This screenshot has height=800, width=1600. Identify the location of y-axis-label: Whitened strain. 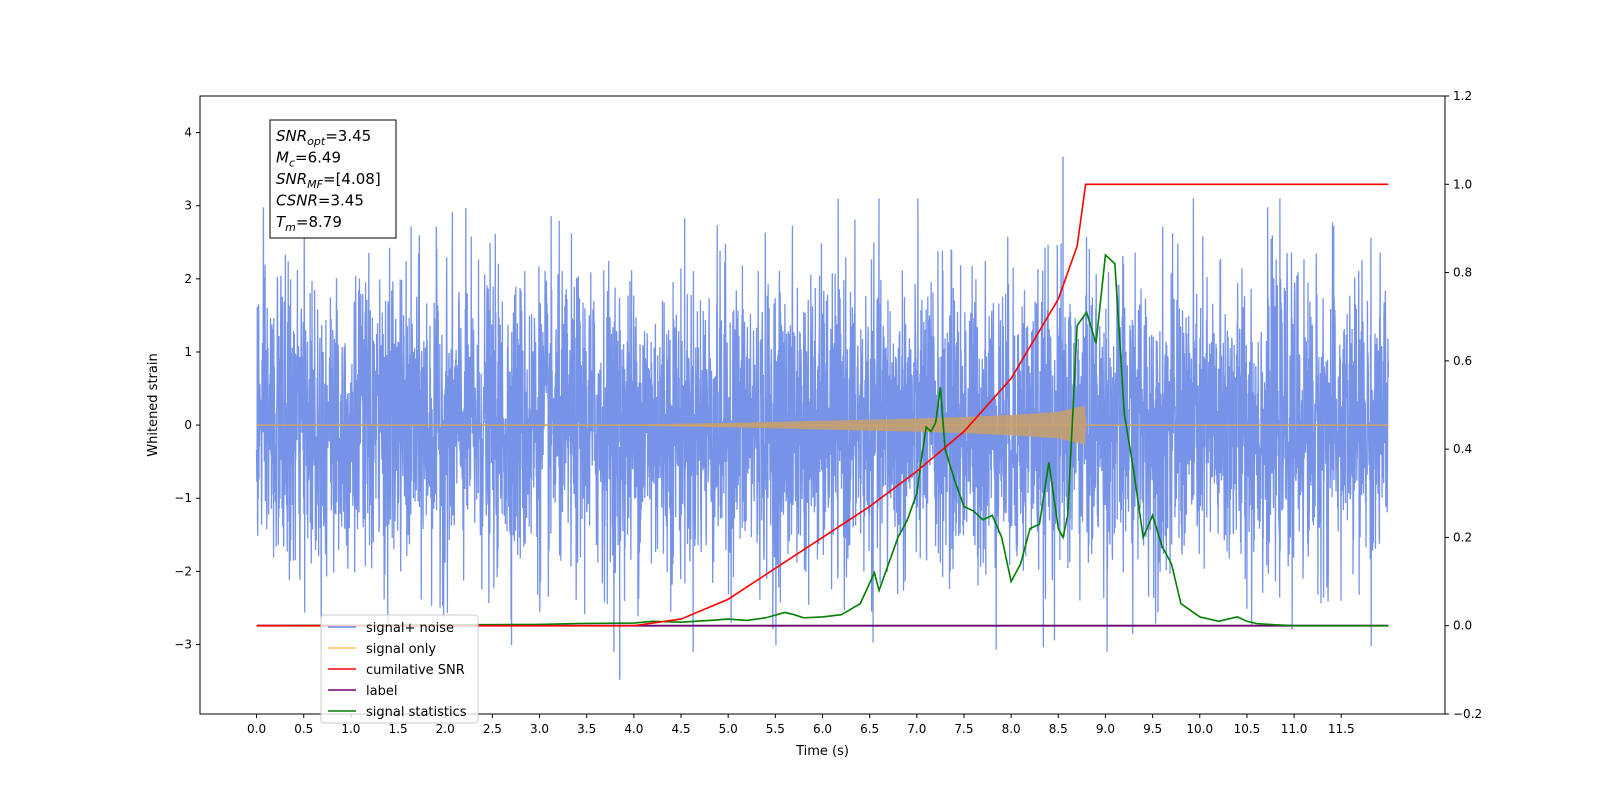
(153, 404).